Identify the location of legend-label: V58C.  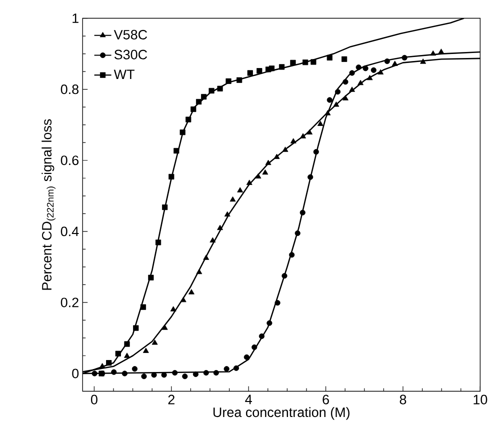
(131, 35).